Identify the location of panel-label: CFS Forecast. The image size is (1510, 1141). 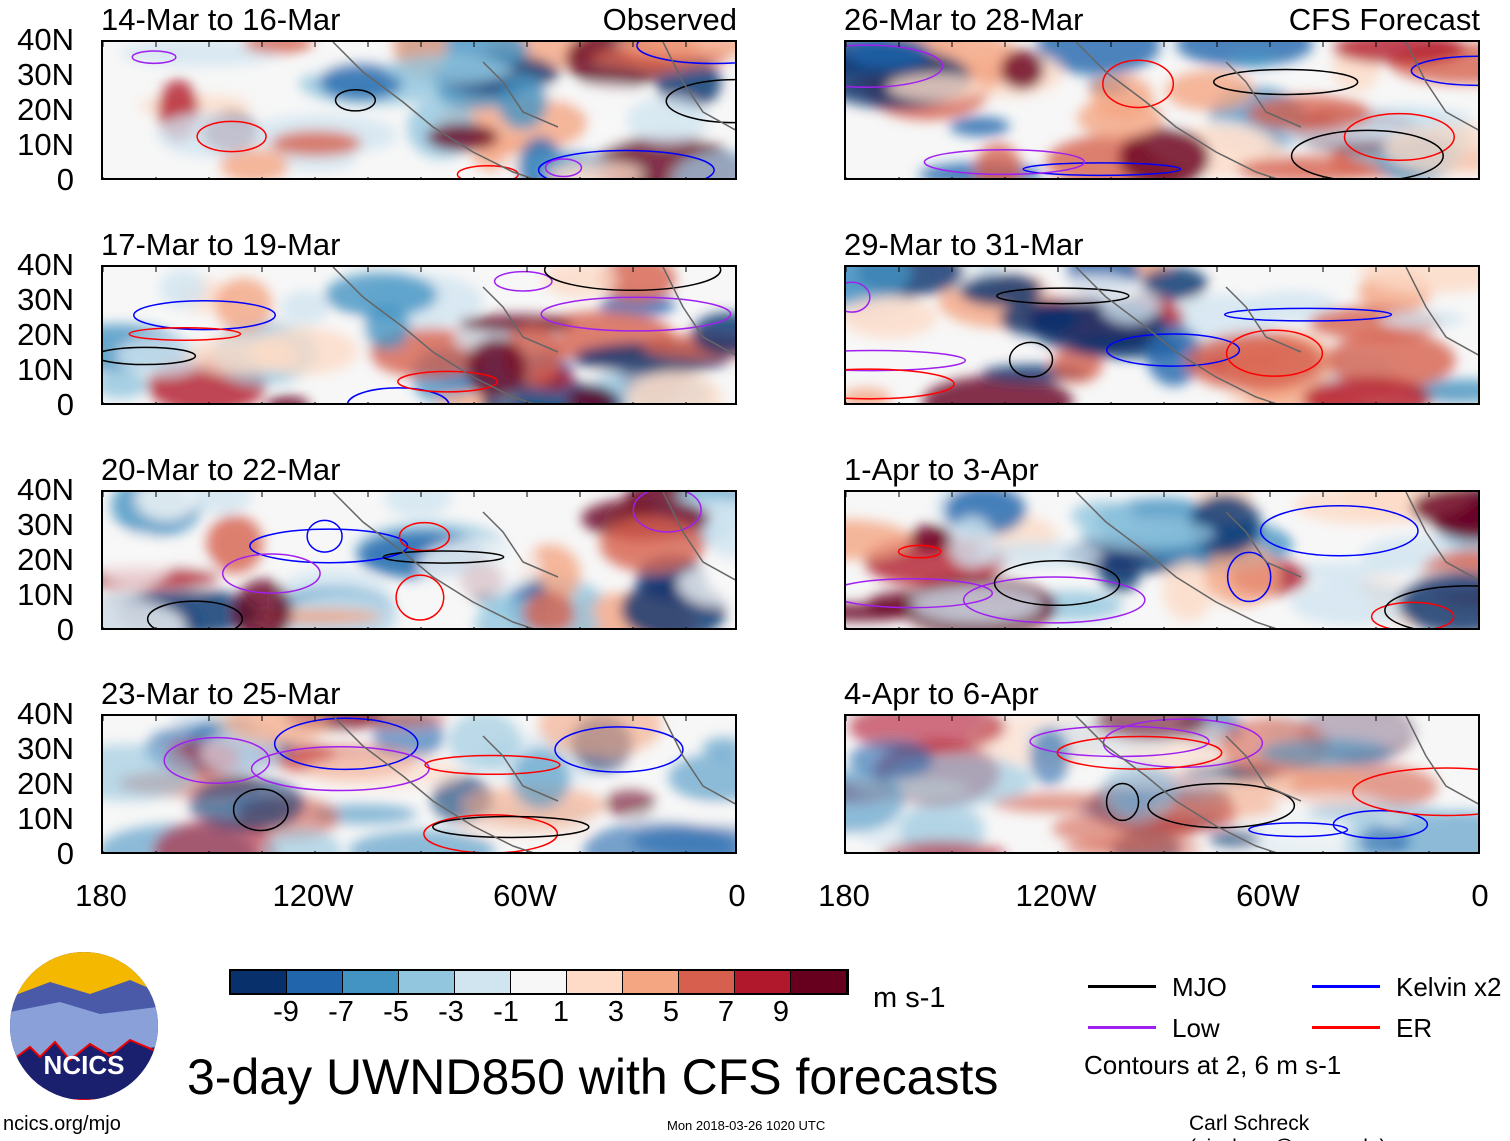
(1384, 19).